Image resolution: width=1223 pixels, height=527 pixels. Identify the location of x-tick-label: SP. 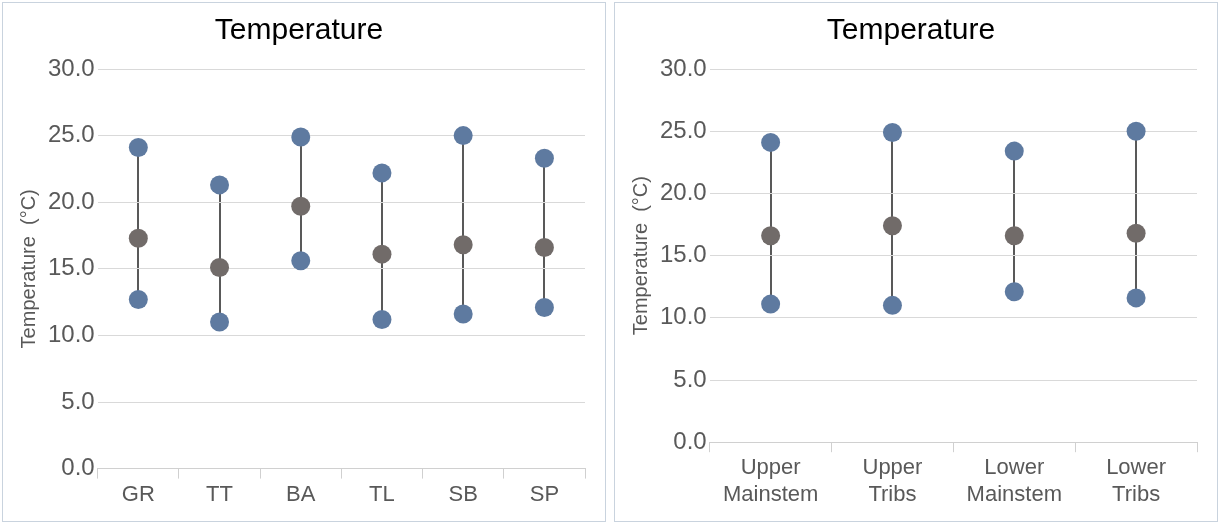
(544, 493).